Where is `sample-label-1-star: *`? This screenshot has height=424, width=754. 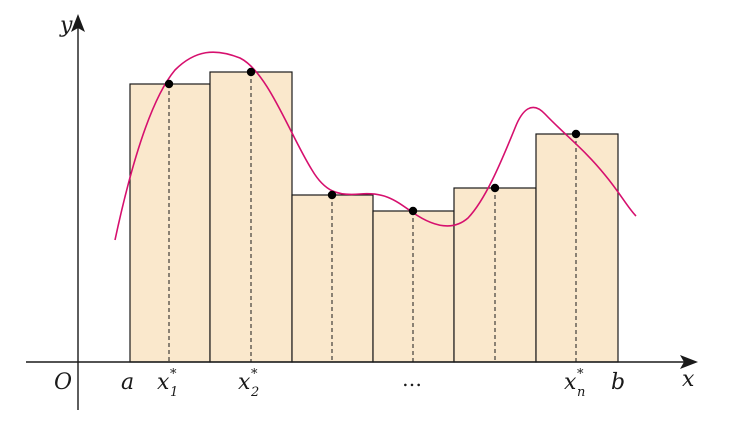 sample-label-1-star: * is located at coordinates (173, 374).